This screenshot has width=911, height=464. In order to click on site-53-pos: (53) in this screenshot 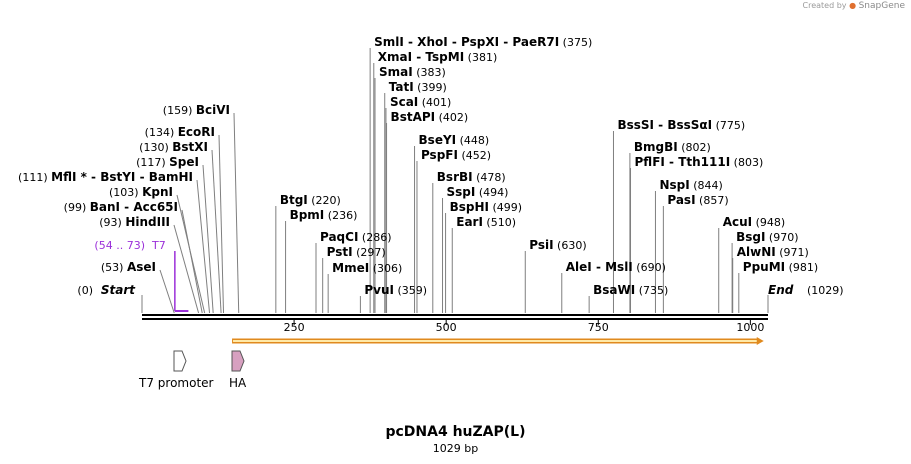, I will do `click(114, 267)`.